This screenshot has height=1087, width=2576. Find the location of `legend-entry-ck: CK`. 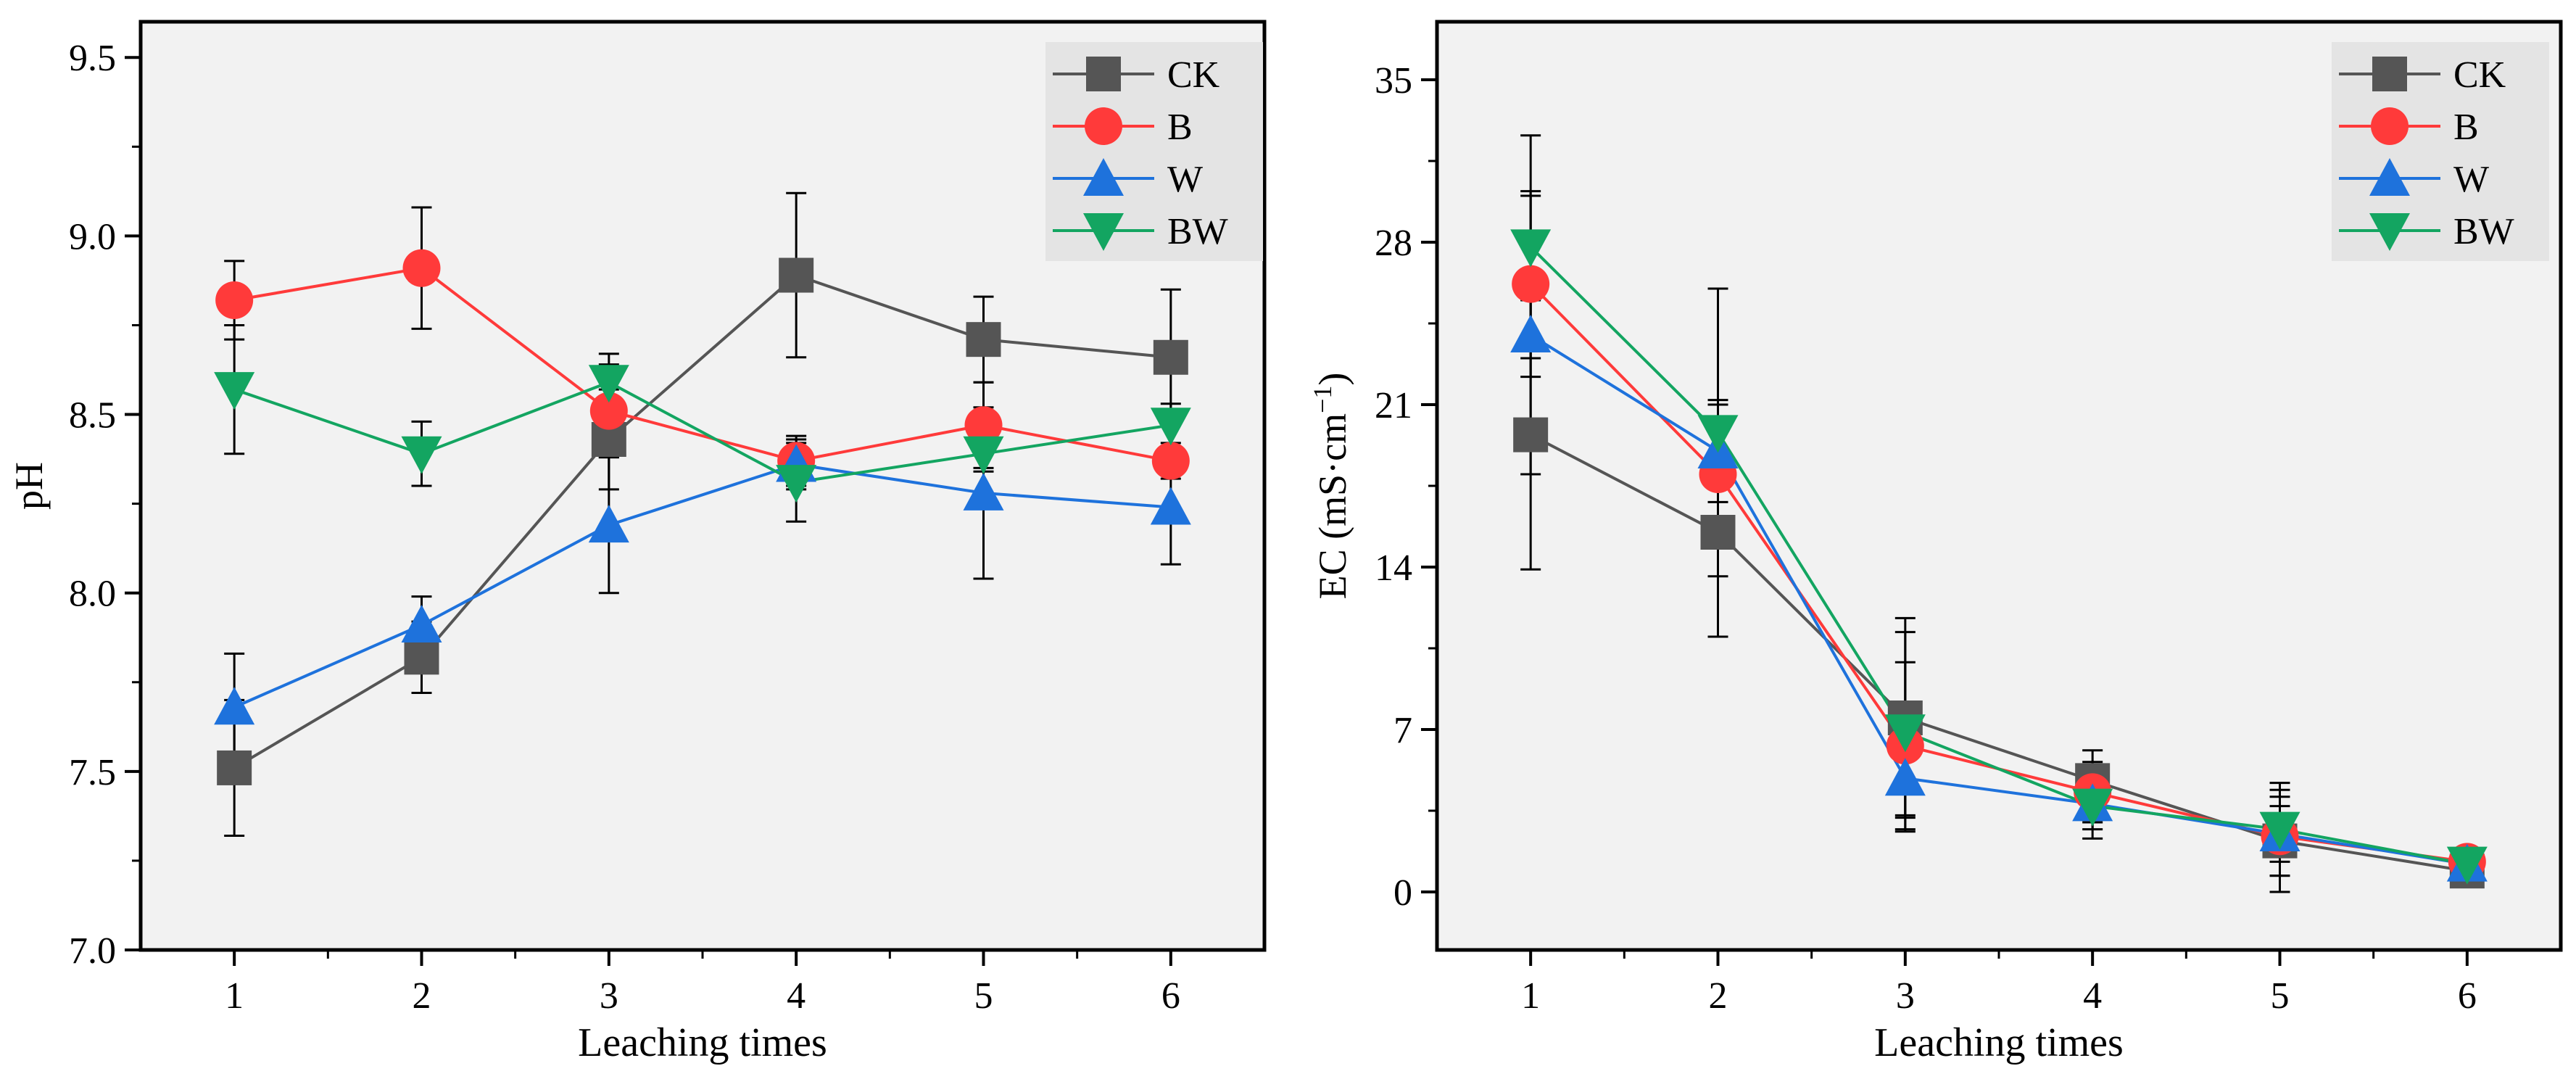

legend-entry-ck: CK is located at coordinates (2422, 75).